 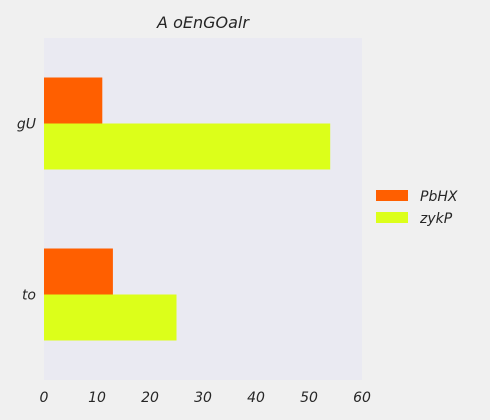 I want to click on x-tick-label: 0, so click(x=44, y=398).